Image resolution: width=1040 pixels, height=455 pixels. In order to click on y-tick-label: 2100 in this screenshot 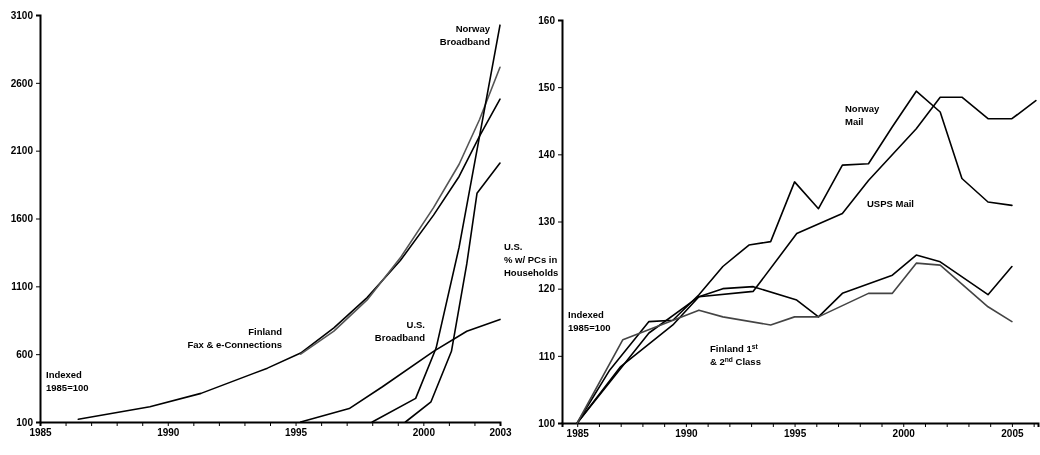, I will do `click(22, 151)`.